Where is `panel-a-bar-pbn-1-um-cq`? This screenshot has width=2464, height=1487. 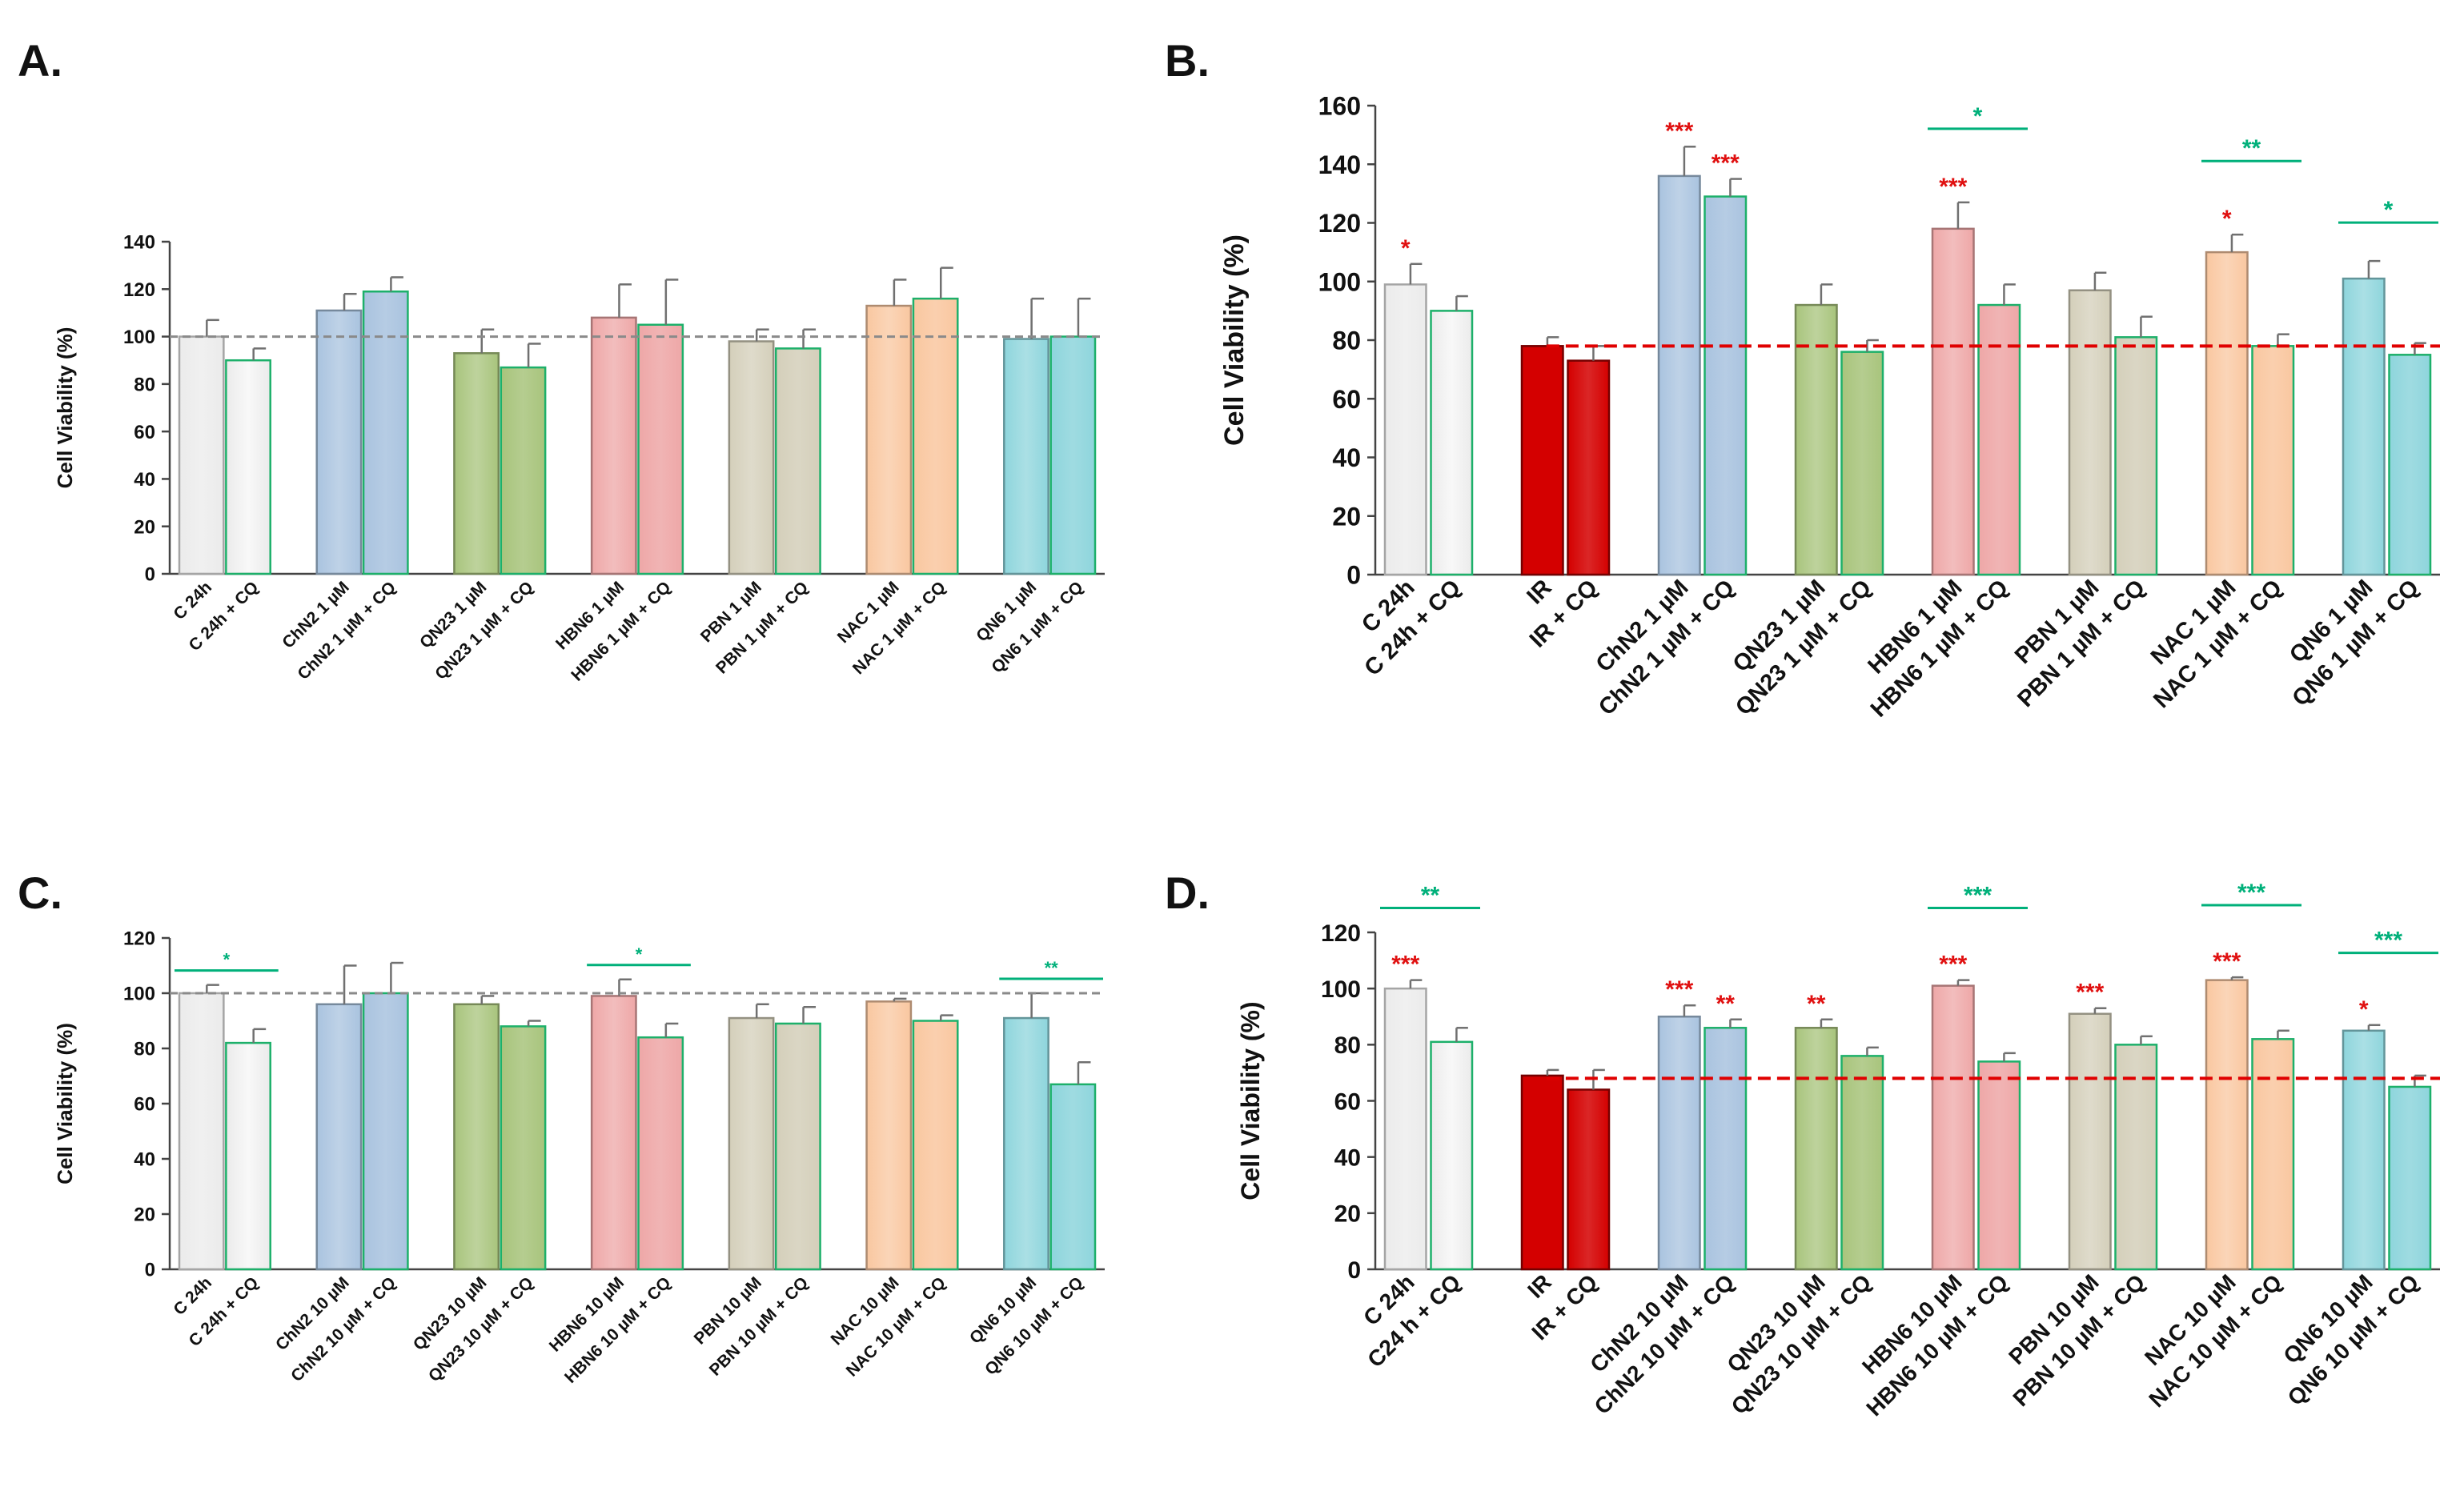
panel-a-bar-pbn-1-um-cq is located at coordinates (797, 461).